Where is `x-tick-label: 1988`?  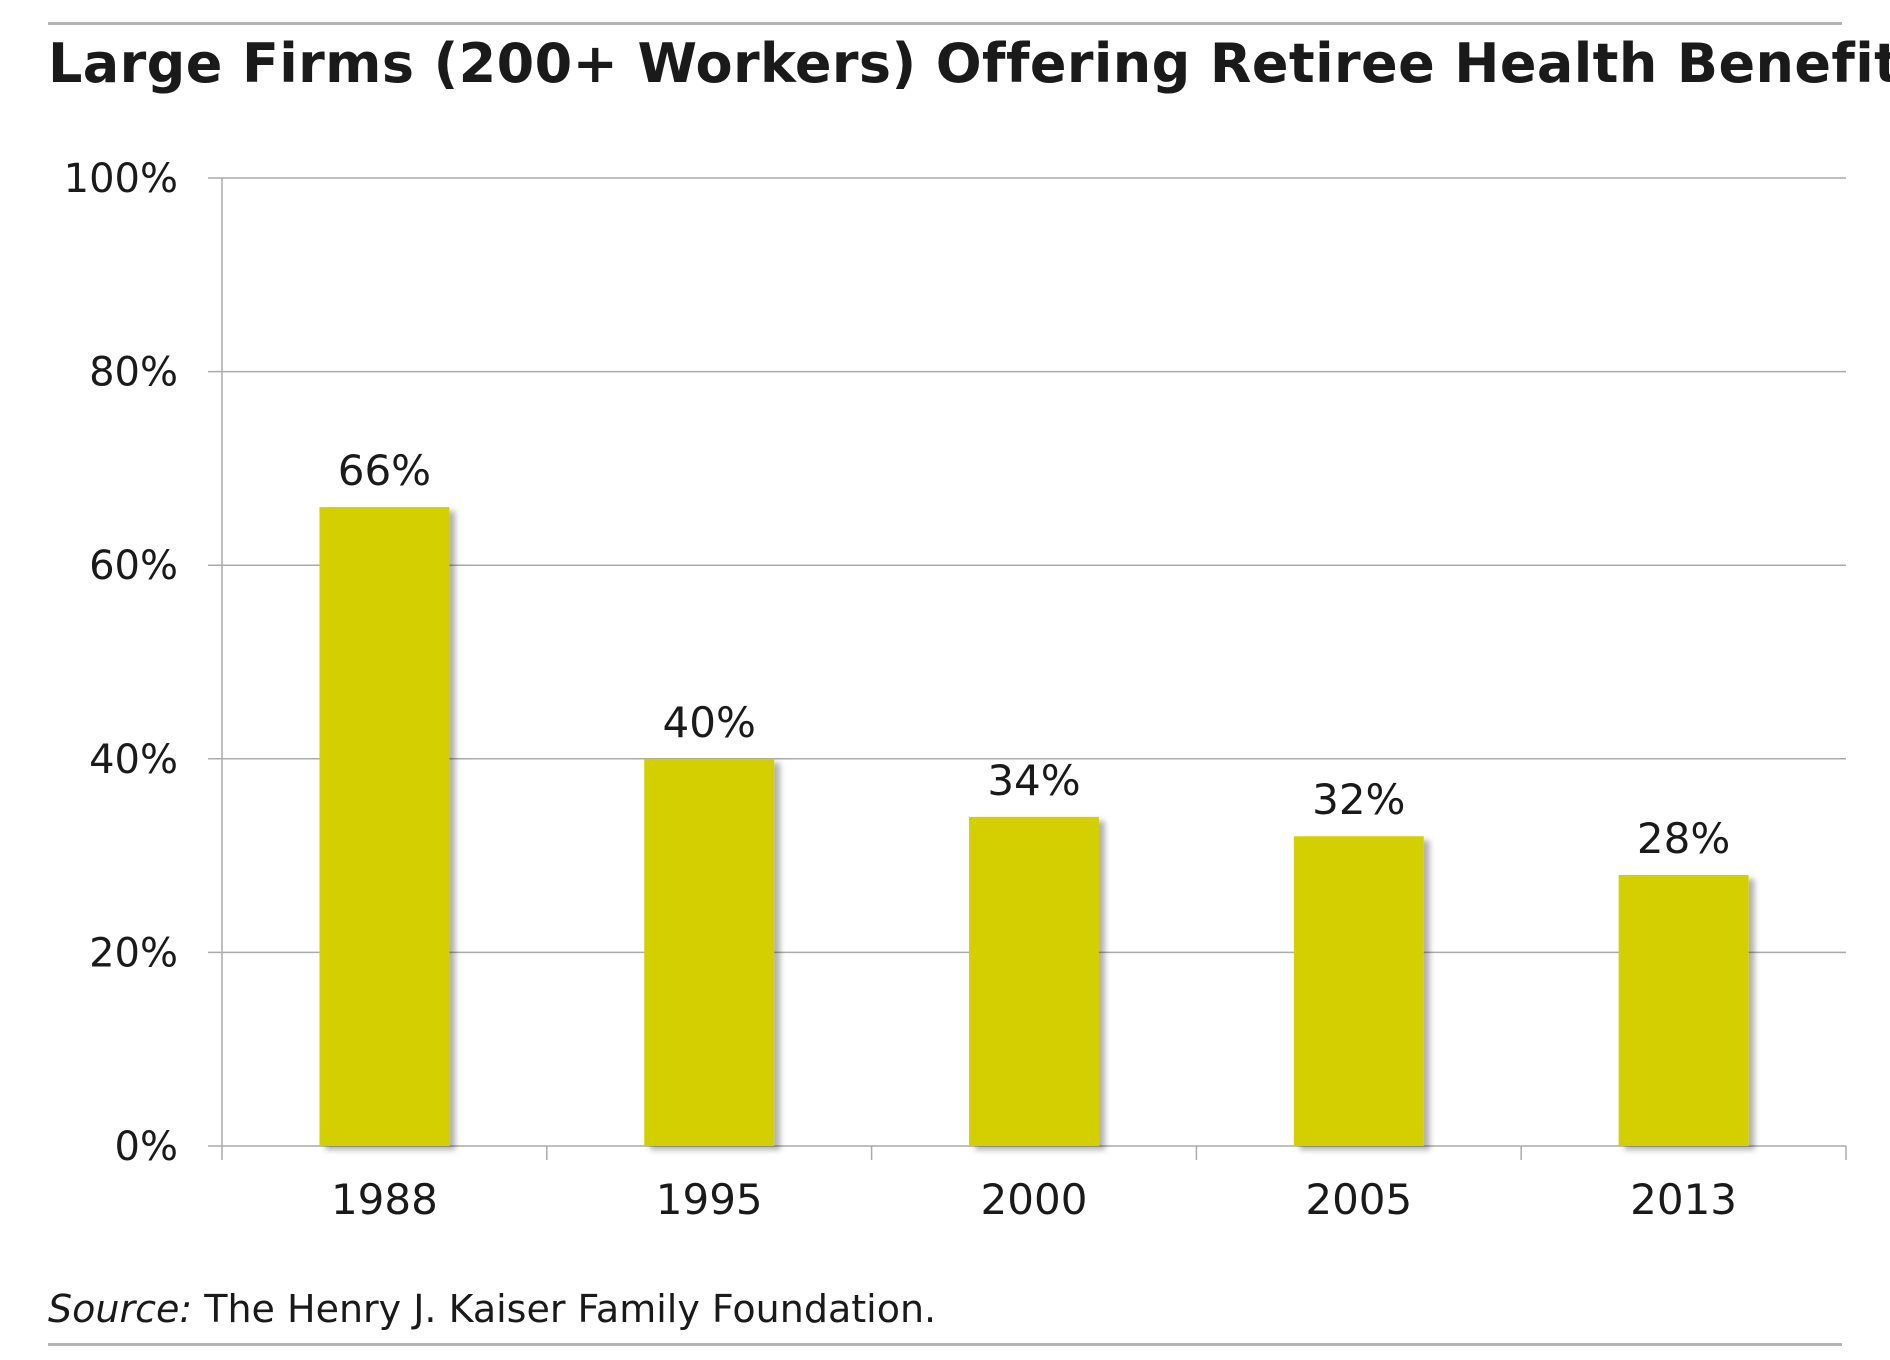 x-tick-label: 1988 is located at coordinates (384, 1199).